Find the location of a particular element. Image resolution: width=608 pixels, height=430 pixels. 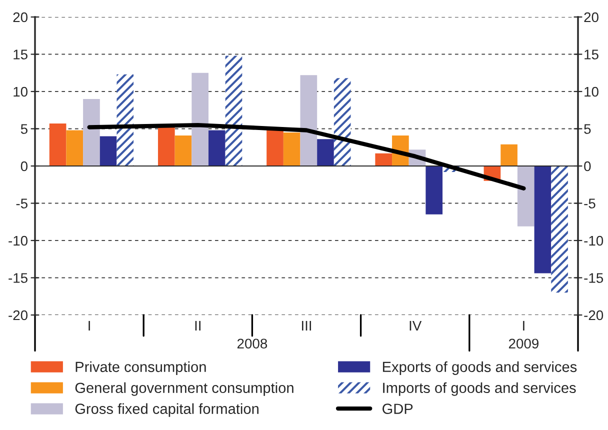

y2-tick-label: -20 is located at coordinates (594, 315).